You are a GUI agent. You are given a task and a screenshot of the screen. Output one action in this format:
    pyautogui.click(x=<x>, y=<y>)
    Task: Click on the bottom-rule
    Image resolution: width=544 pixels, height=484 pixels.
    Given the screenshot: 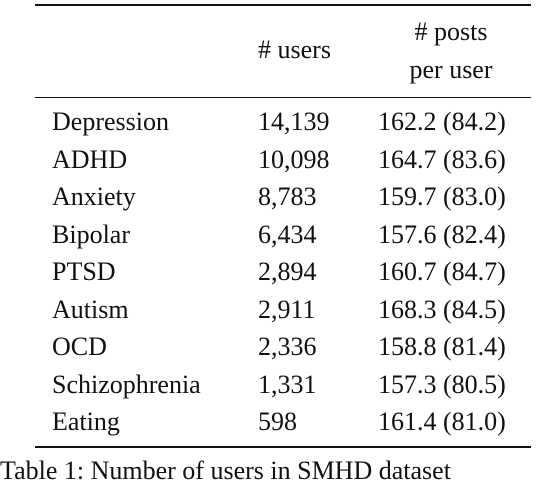 What is the action you would take?
    pyautogui.click(x=283, y=447)
    